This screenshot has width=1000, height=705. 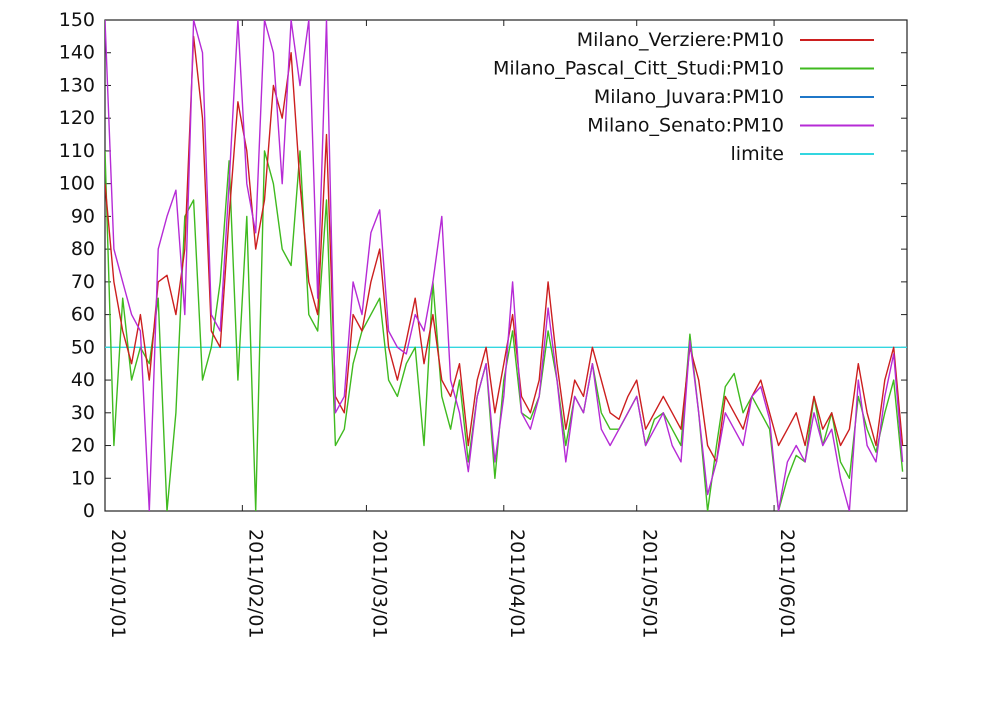 I want to click on legend-label-milano-verziere-pm10: Milano_Verziere:PM10, so click(x=680, y=40).